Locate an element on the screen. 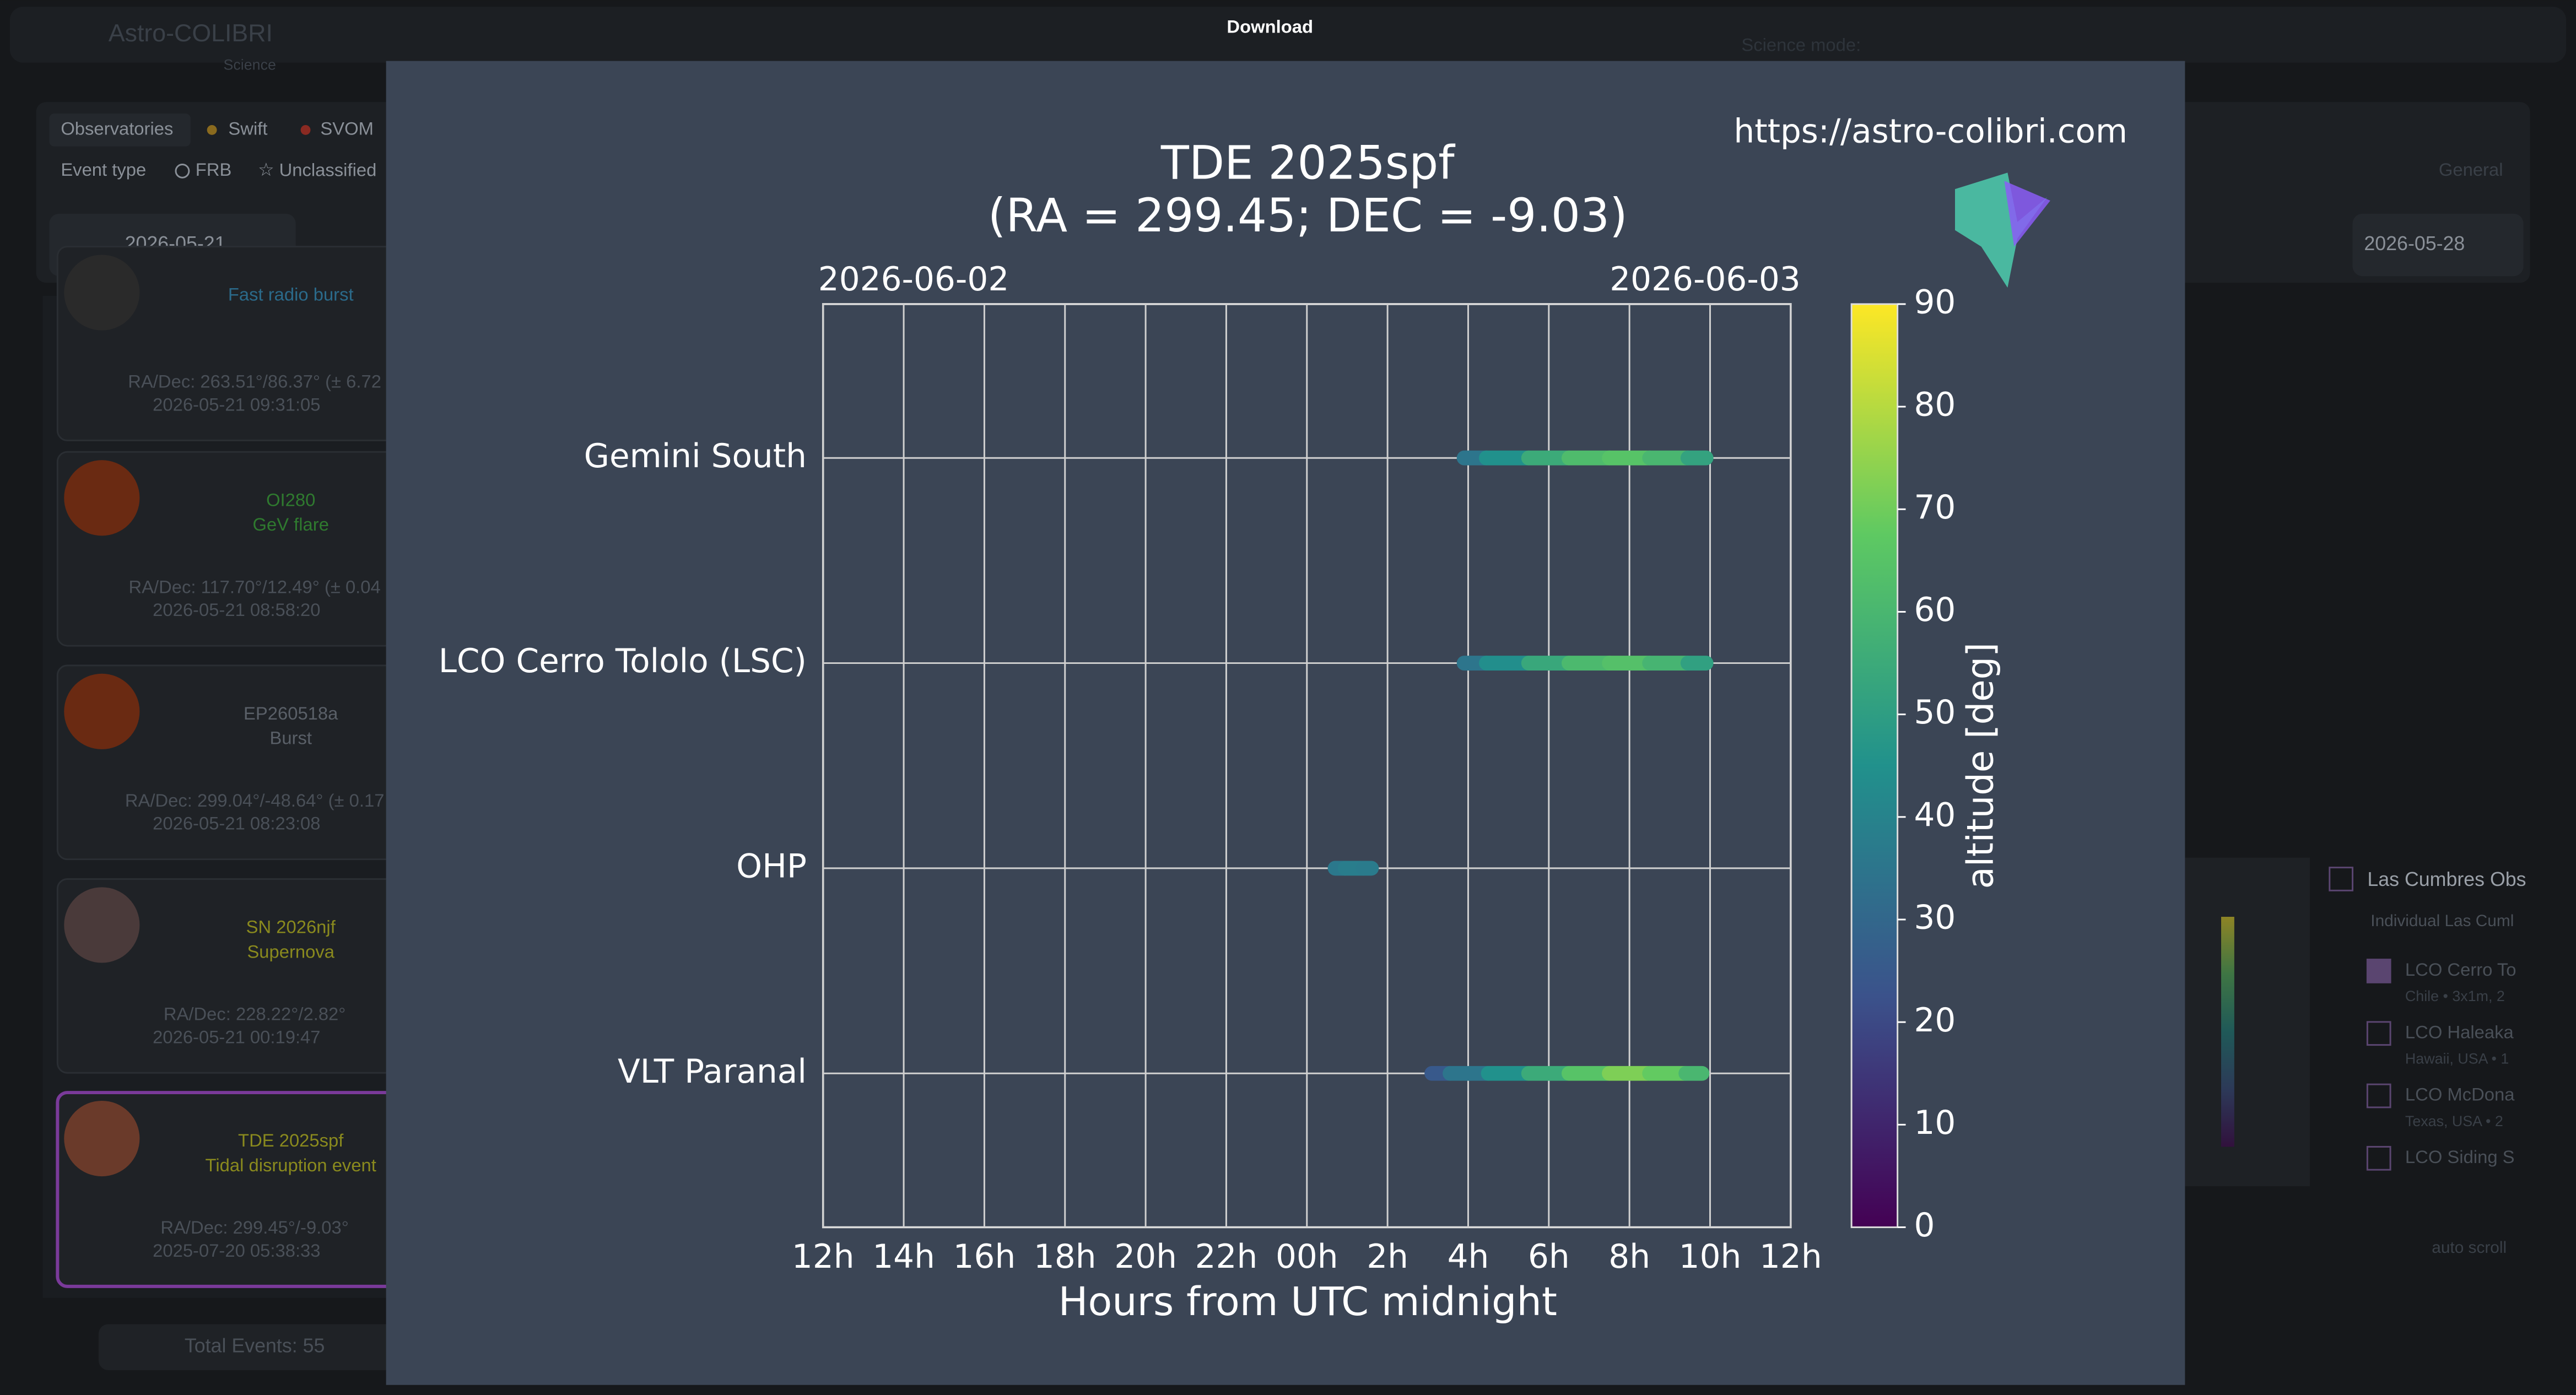 The width and height of the screenshot is (2576, 1395). observatory-detail: Chile • 3x1m, 2 is located at coordinates (2455, 996).